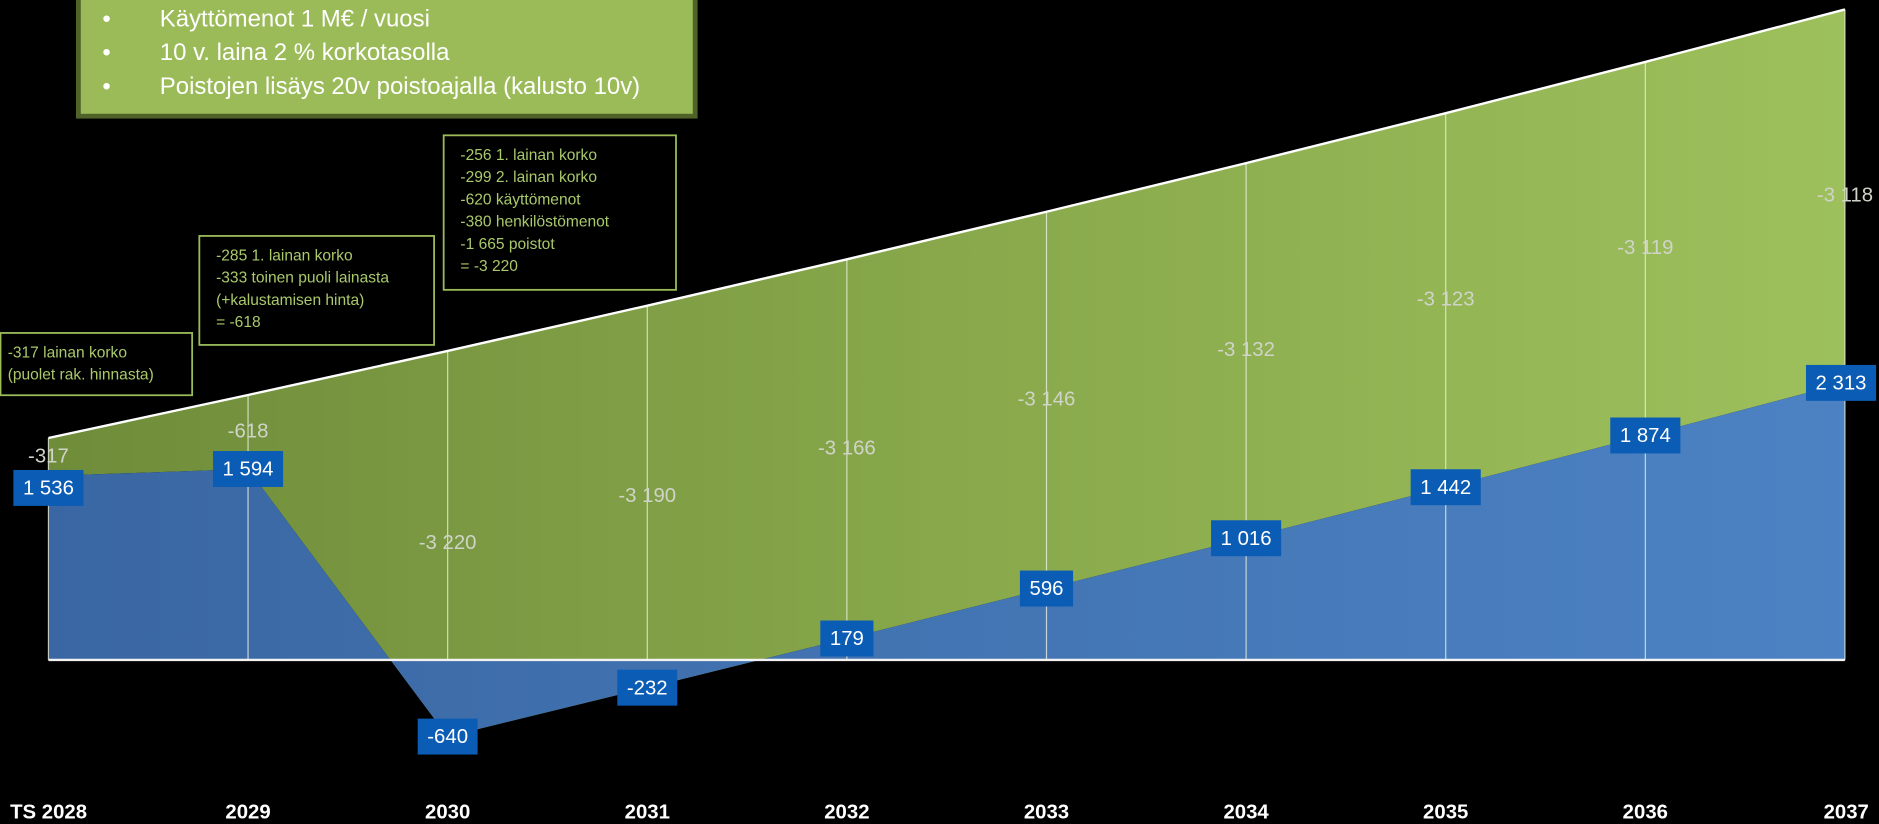 The width and height of the screenshot is (1879, 824). I want to click on data-label-box: -640, so click(447, 736).